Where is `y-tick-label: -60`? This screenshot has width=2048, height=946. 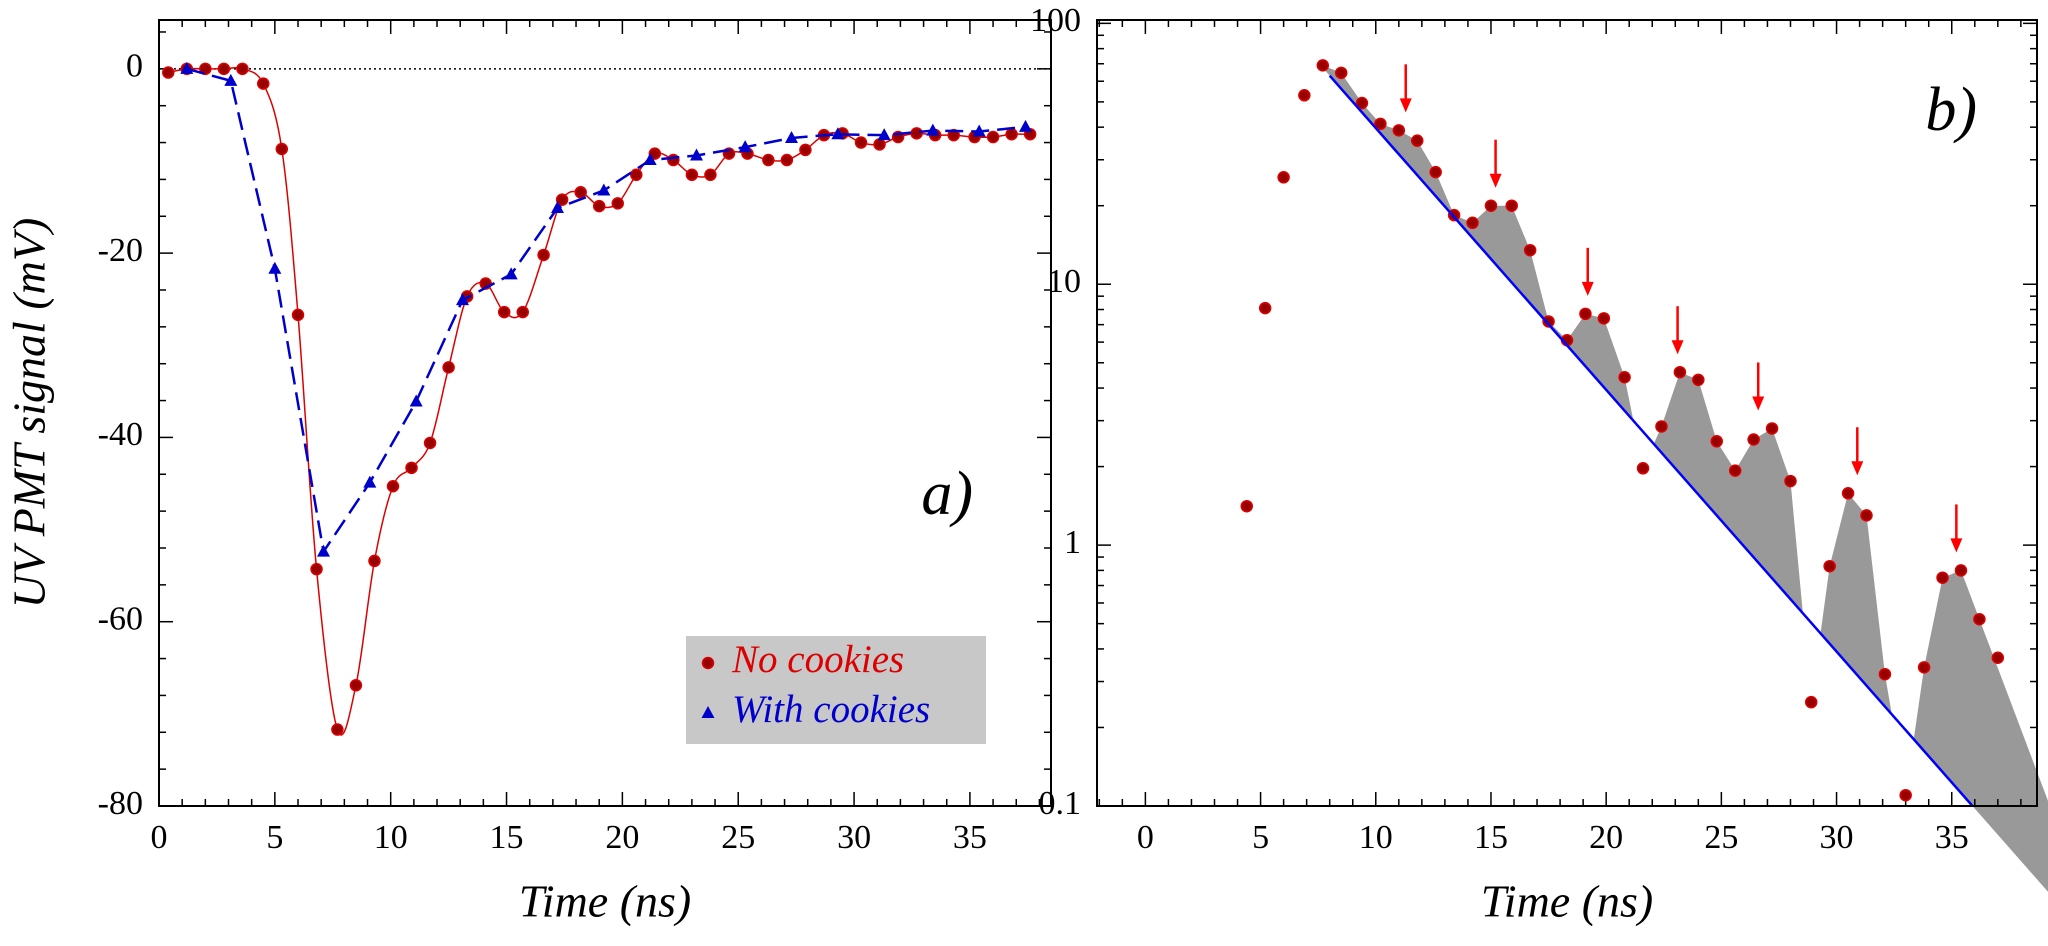
y-tick-label: -60 is located at coordinates (120, 619).